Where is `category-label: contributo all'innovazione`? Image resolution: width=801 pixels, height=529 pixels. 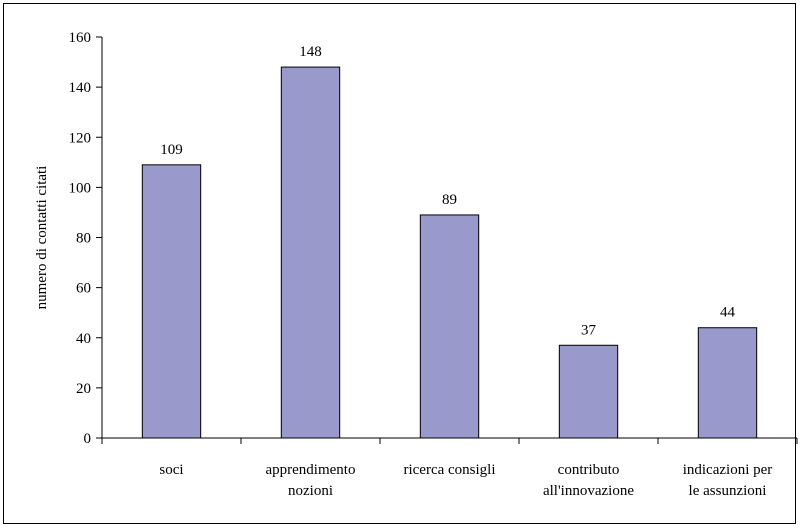
category-label: contributo all'innovazione is located at coordinates (588, 480).